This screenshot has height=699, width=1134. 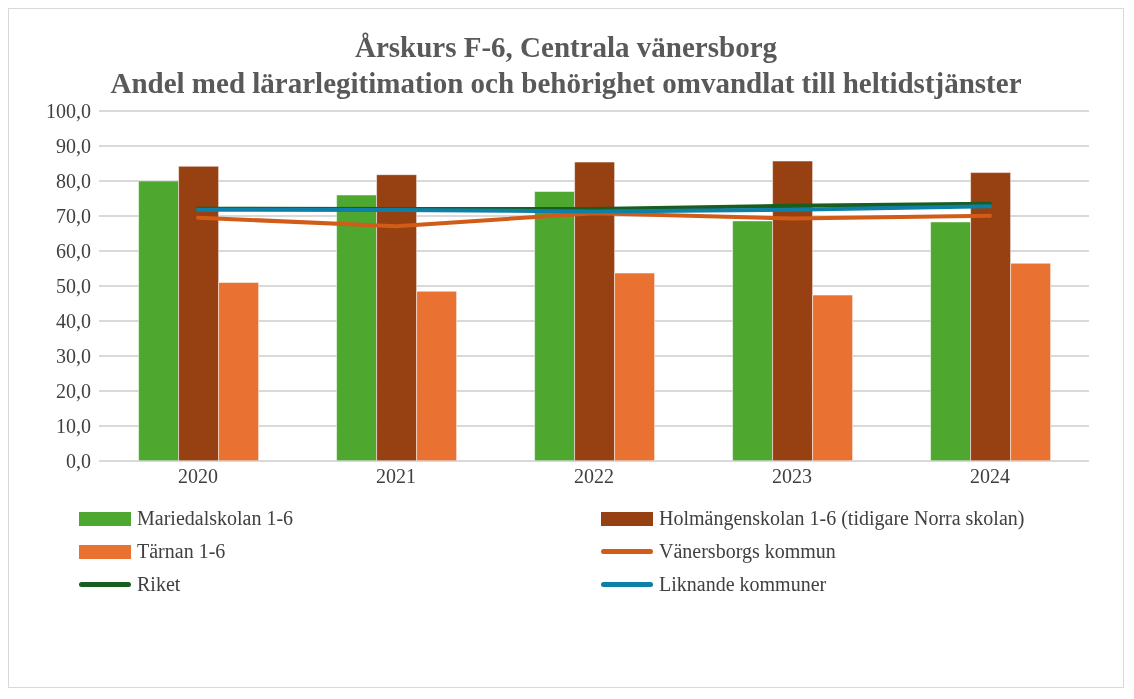 I want to click on legend-label: Vänersborgs kommun, so click(x=747, y=551).